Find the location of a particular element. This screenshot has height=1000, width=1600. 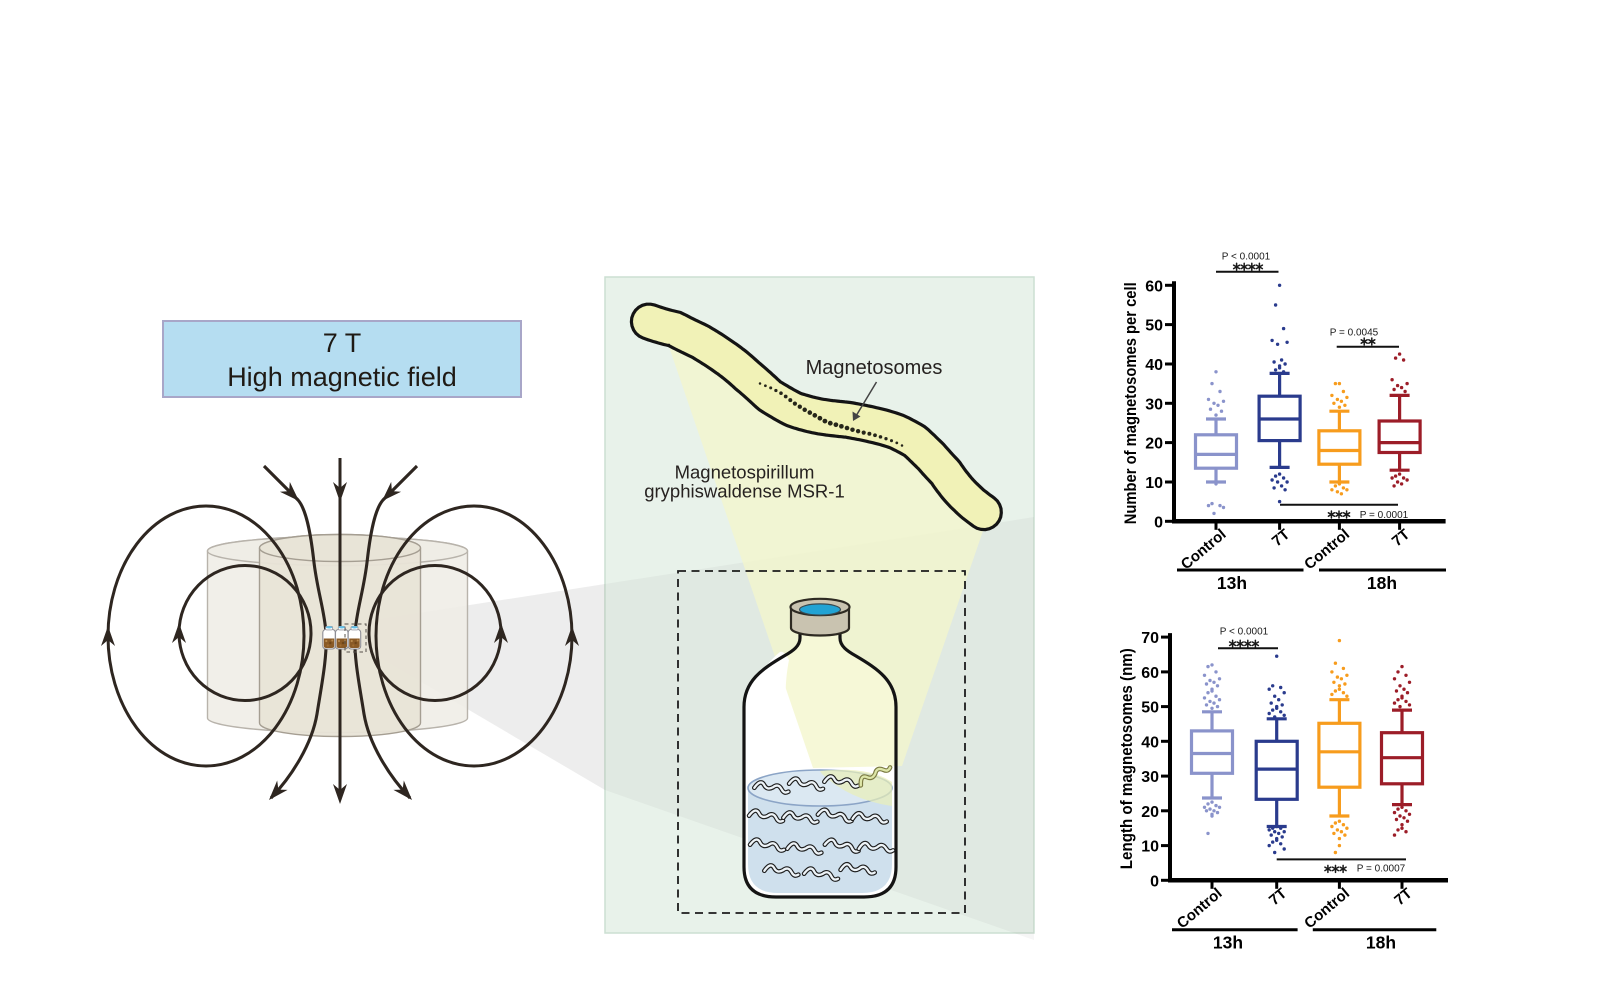

svg-text: Magnetospirillum is located at coordinates (745, 472).